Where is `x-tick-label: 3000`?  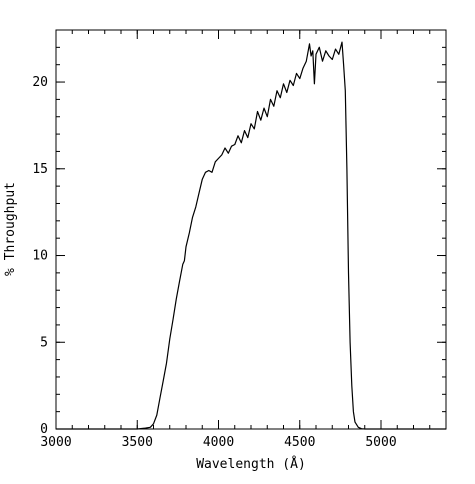
x-tick-label: 3000 is located at coordinates (55, 442).